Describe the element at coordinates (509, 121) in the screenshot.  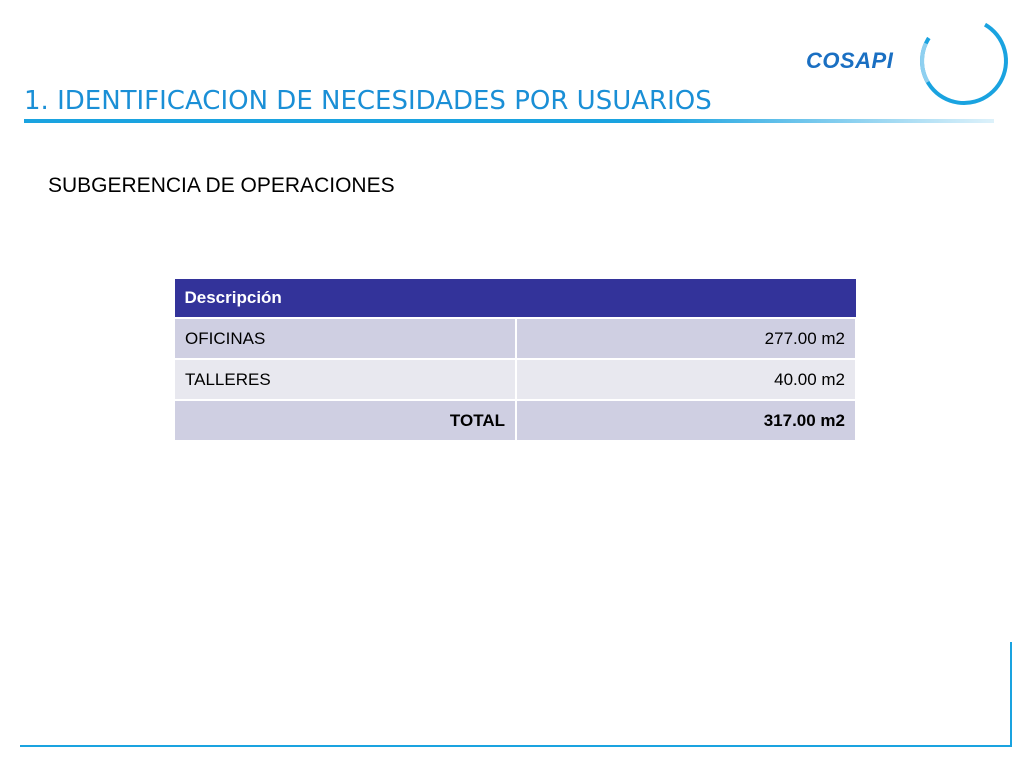
I see `title-underline` at that location.